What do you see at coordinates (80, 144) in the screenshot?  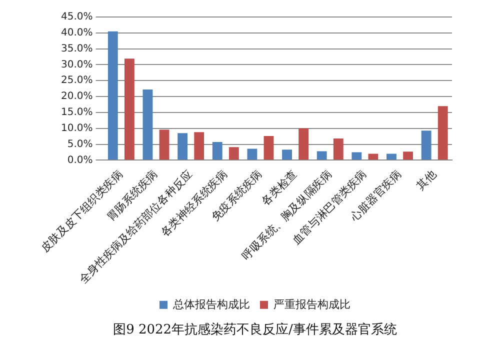 I see `y-tick-label: 5.0%` at bounding box center [80, 144].